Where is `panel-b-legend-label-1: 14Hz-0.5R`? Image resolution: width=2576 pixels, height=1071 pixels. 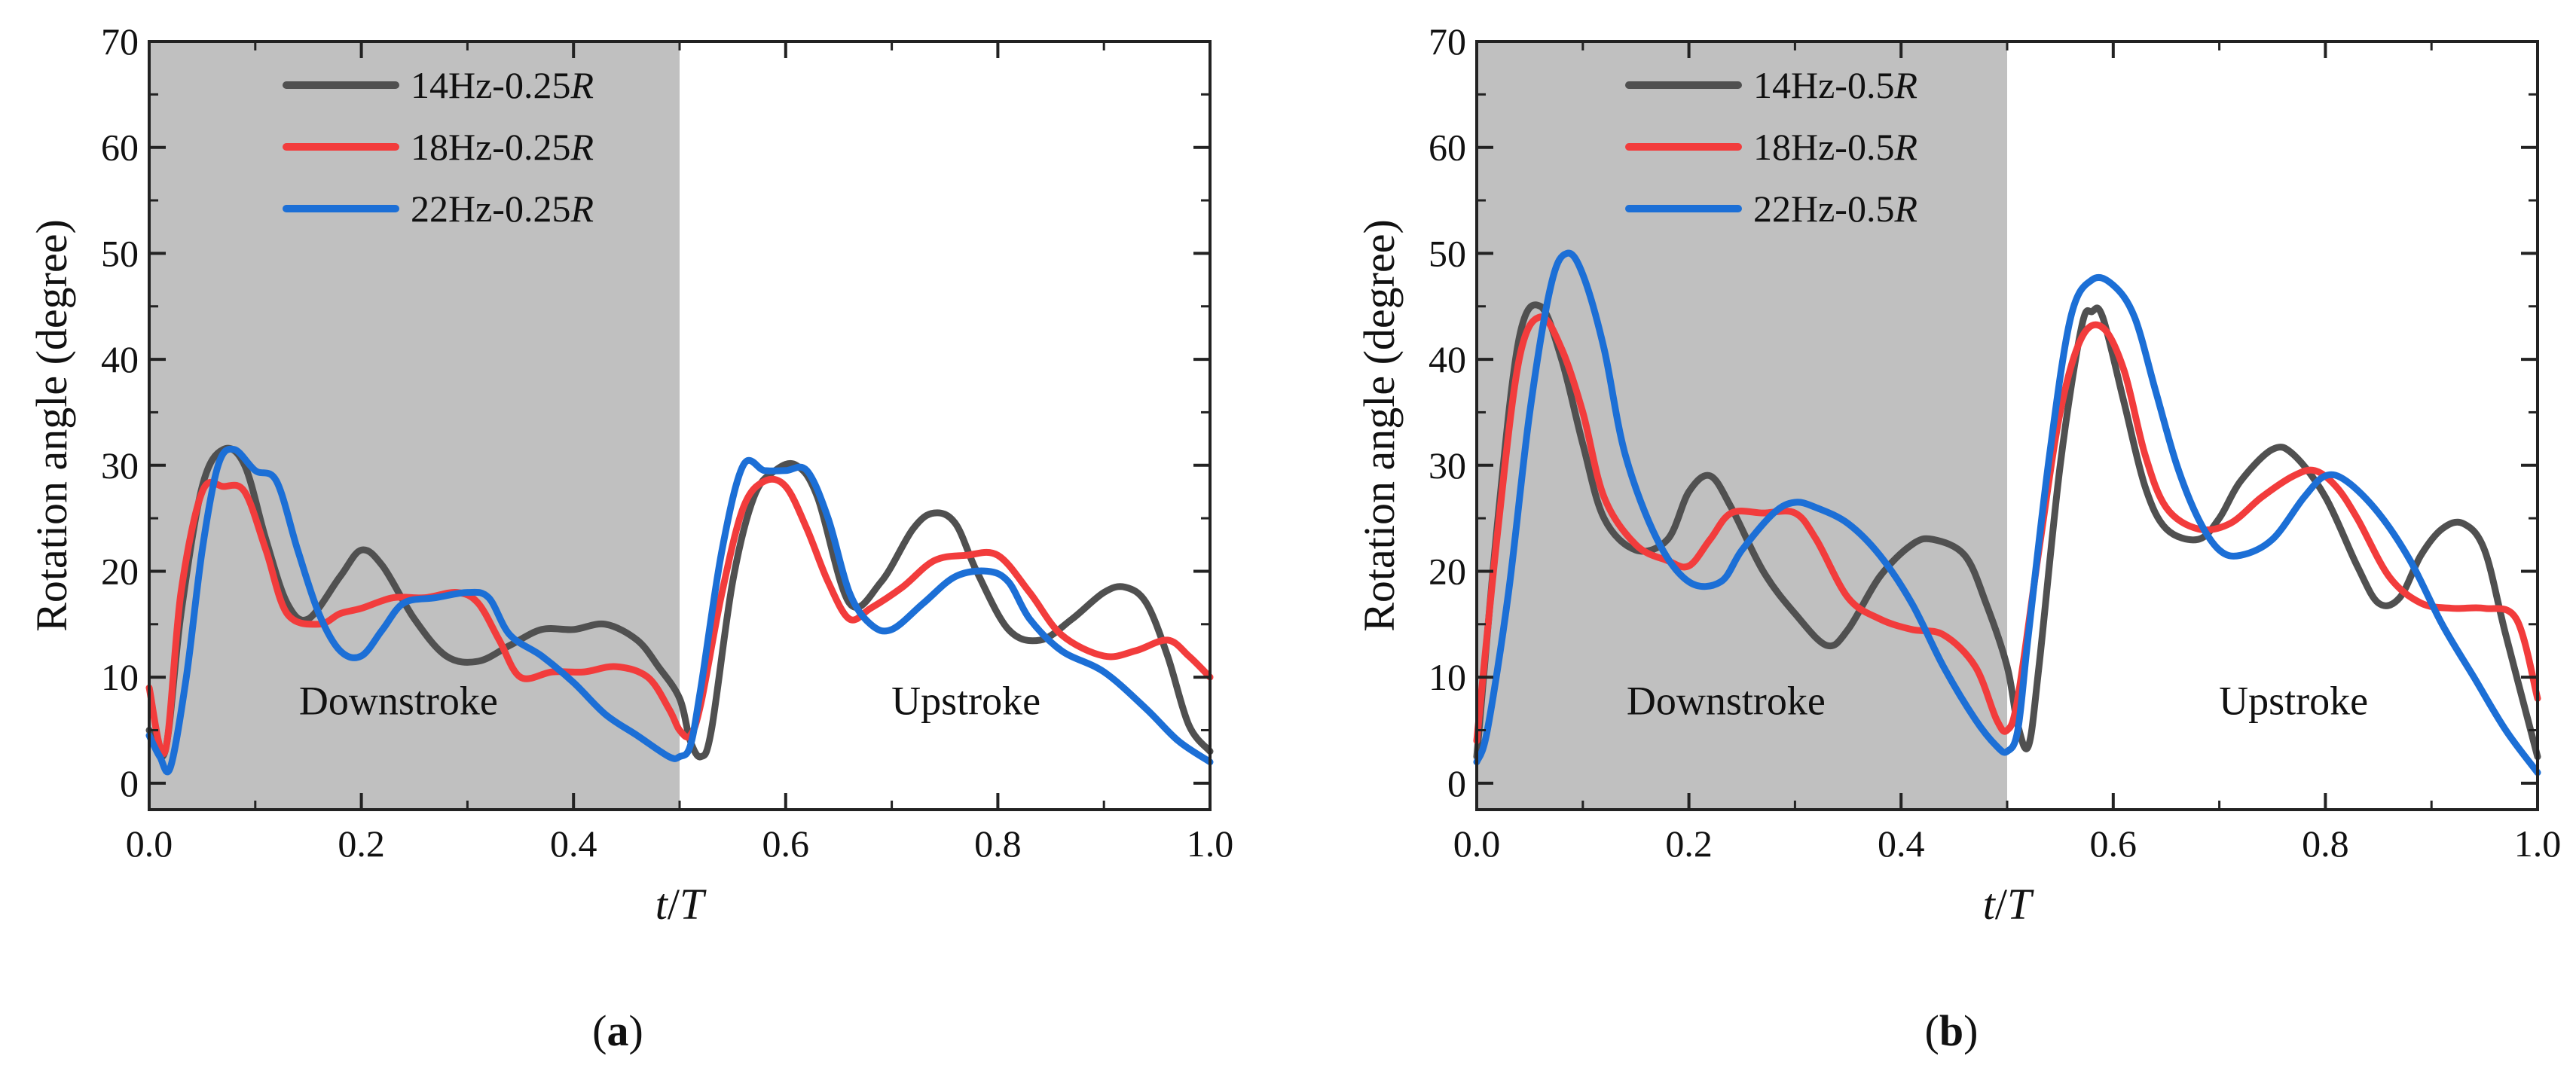
panel-b-legend-label-1: 14Hz-0.5R is located at coordinates (1835, 85).